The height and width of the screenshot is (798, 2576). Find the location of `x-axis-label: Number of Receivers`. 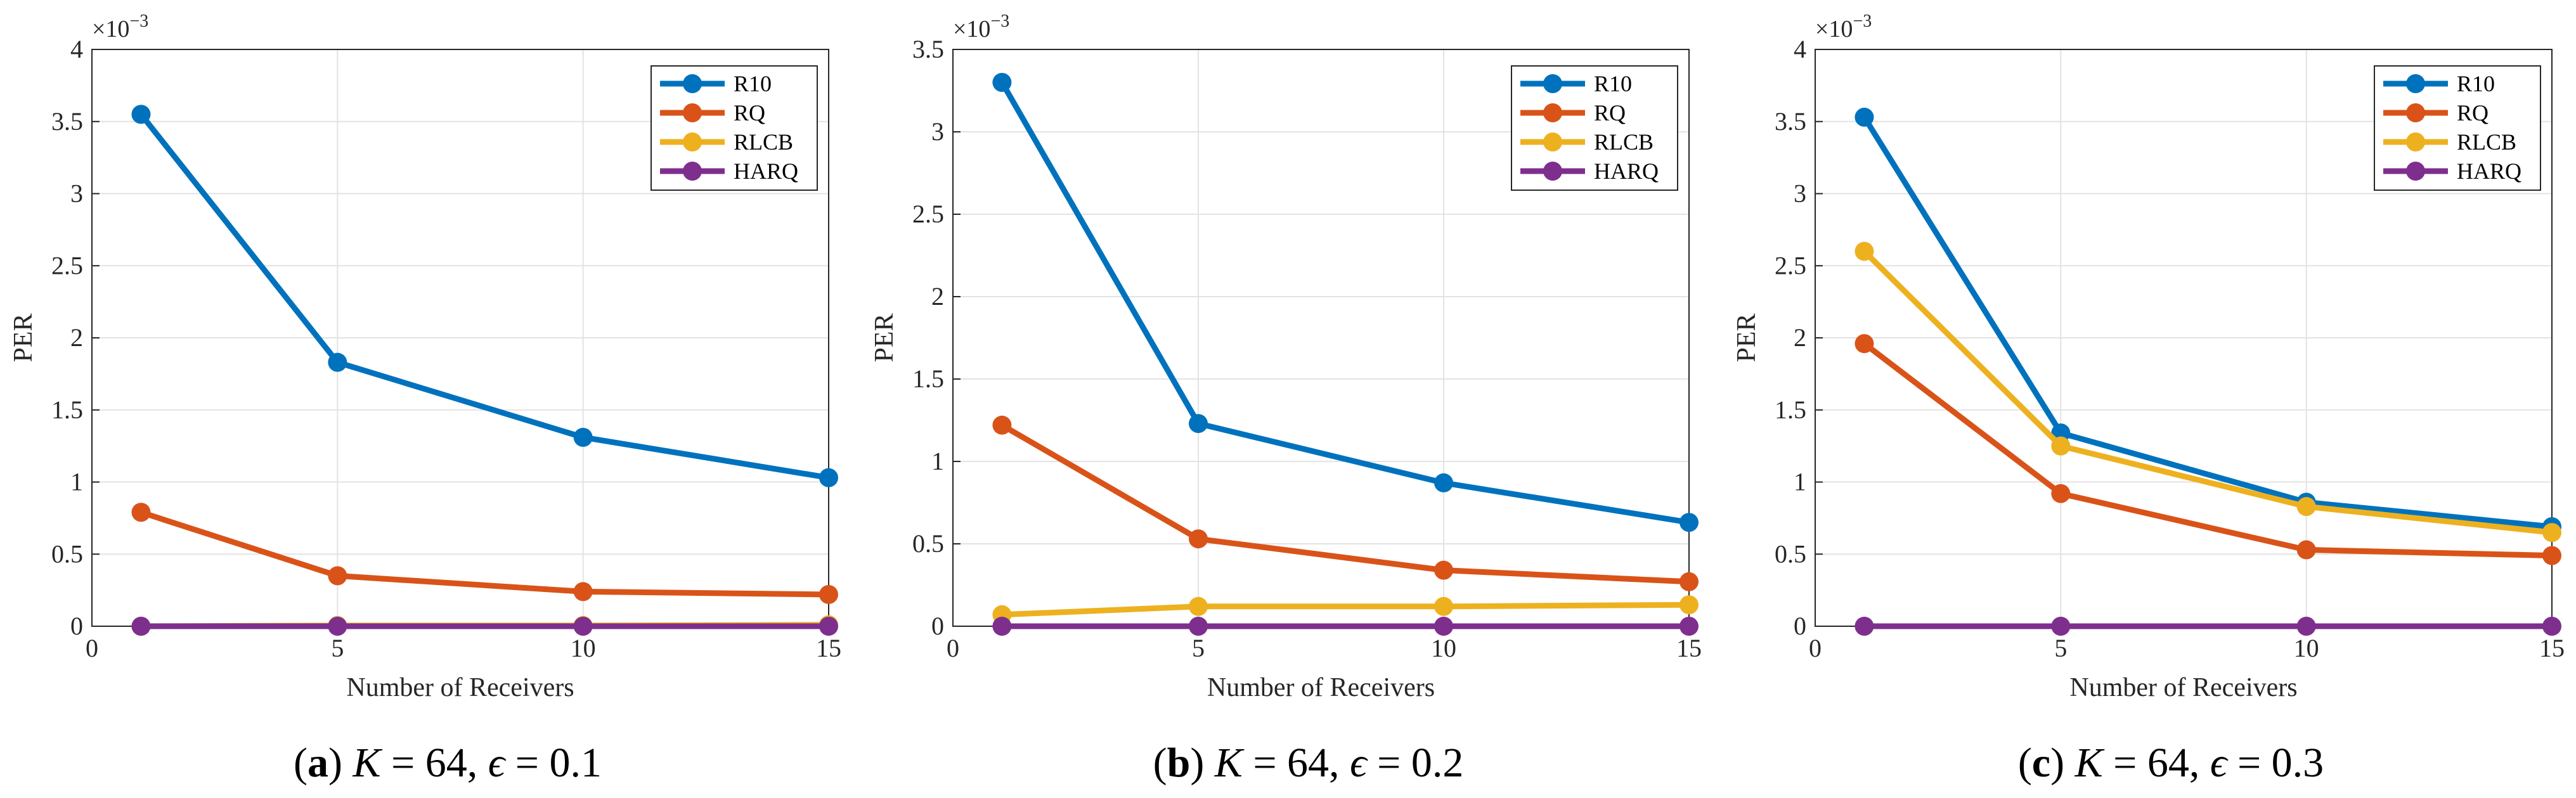

x-axis-label: Number of Receivers is located at coordinates (1321, 687).